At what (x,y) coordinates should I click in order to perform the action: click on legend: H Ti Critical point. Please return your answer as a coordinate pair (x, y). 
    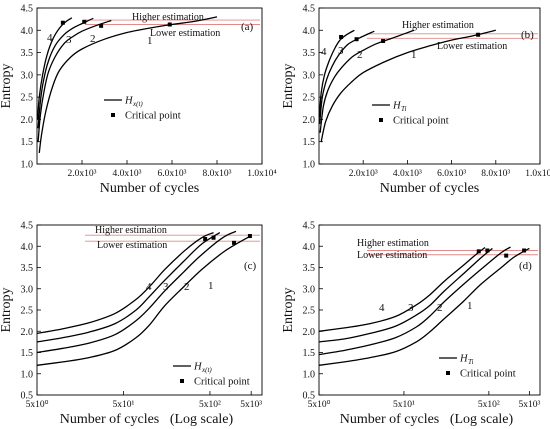
    Looking at the image, I should click on (410, 114).